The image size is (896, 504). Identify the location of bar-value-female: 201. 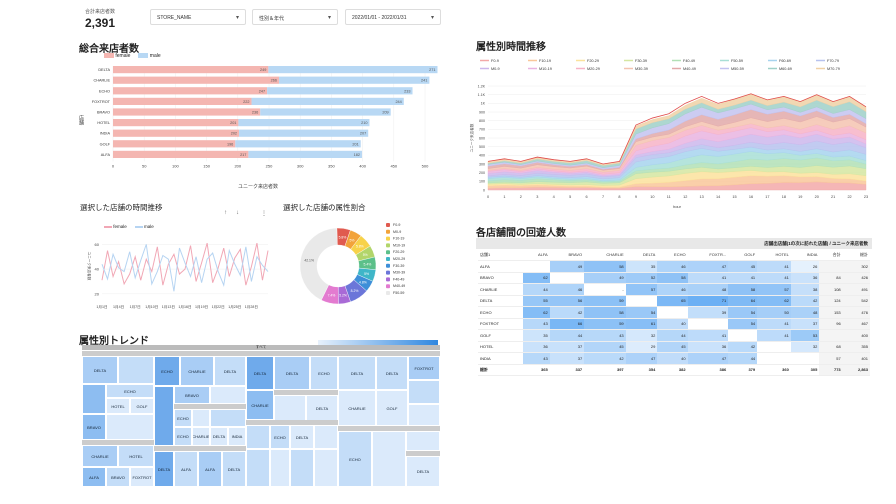
(233, 123).